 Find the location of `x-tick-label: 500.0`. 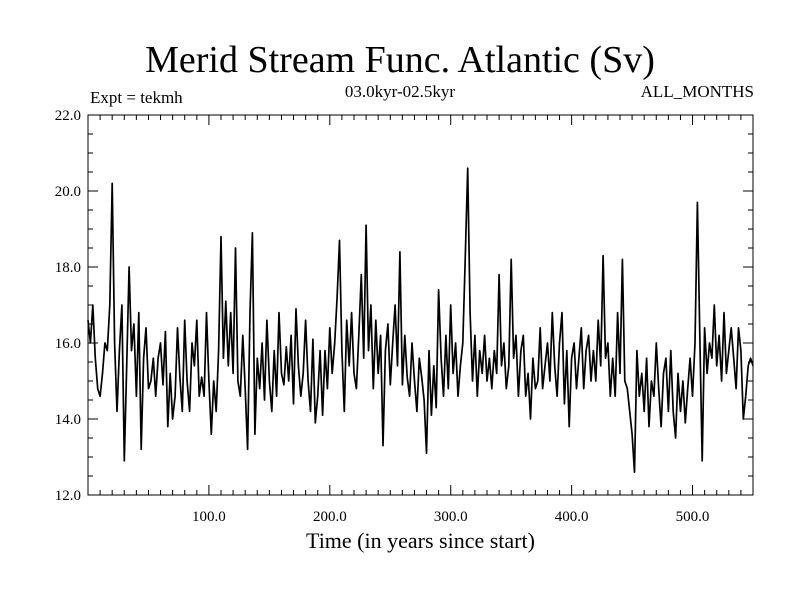

x-tick-label: 500.0 is located at coordinates (693, 517).